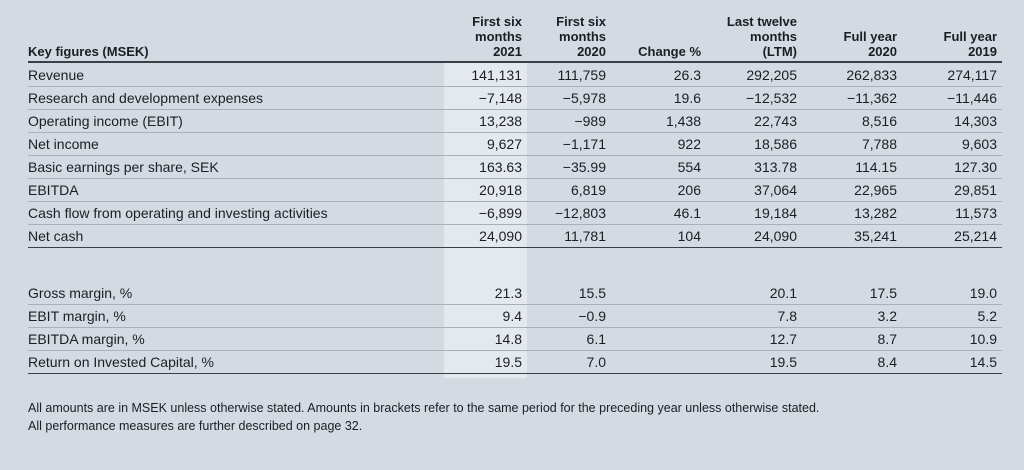 The width and height of the screenshot is (1024, 470). What do you see at coordinates (852, 362) in the screenshot?
I see `row-value: 8.4` at bounding box center [852, 362].